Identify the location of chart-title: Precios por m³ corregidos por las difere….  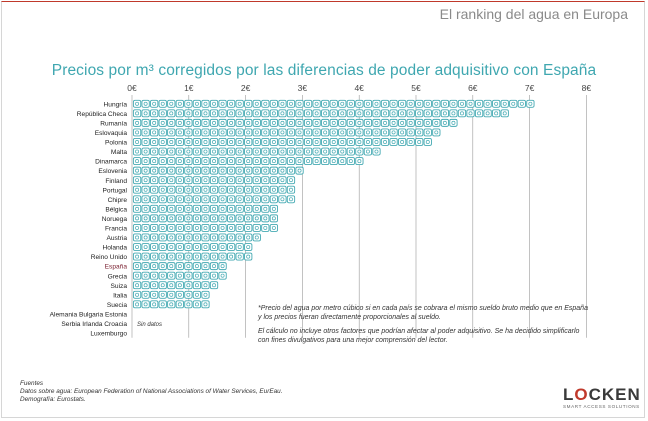
(324, 70).